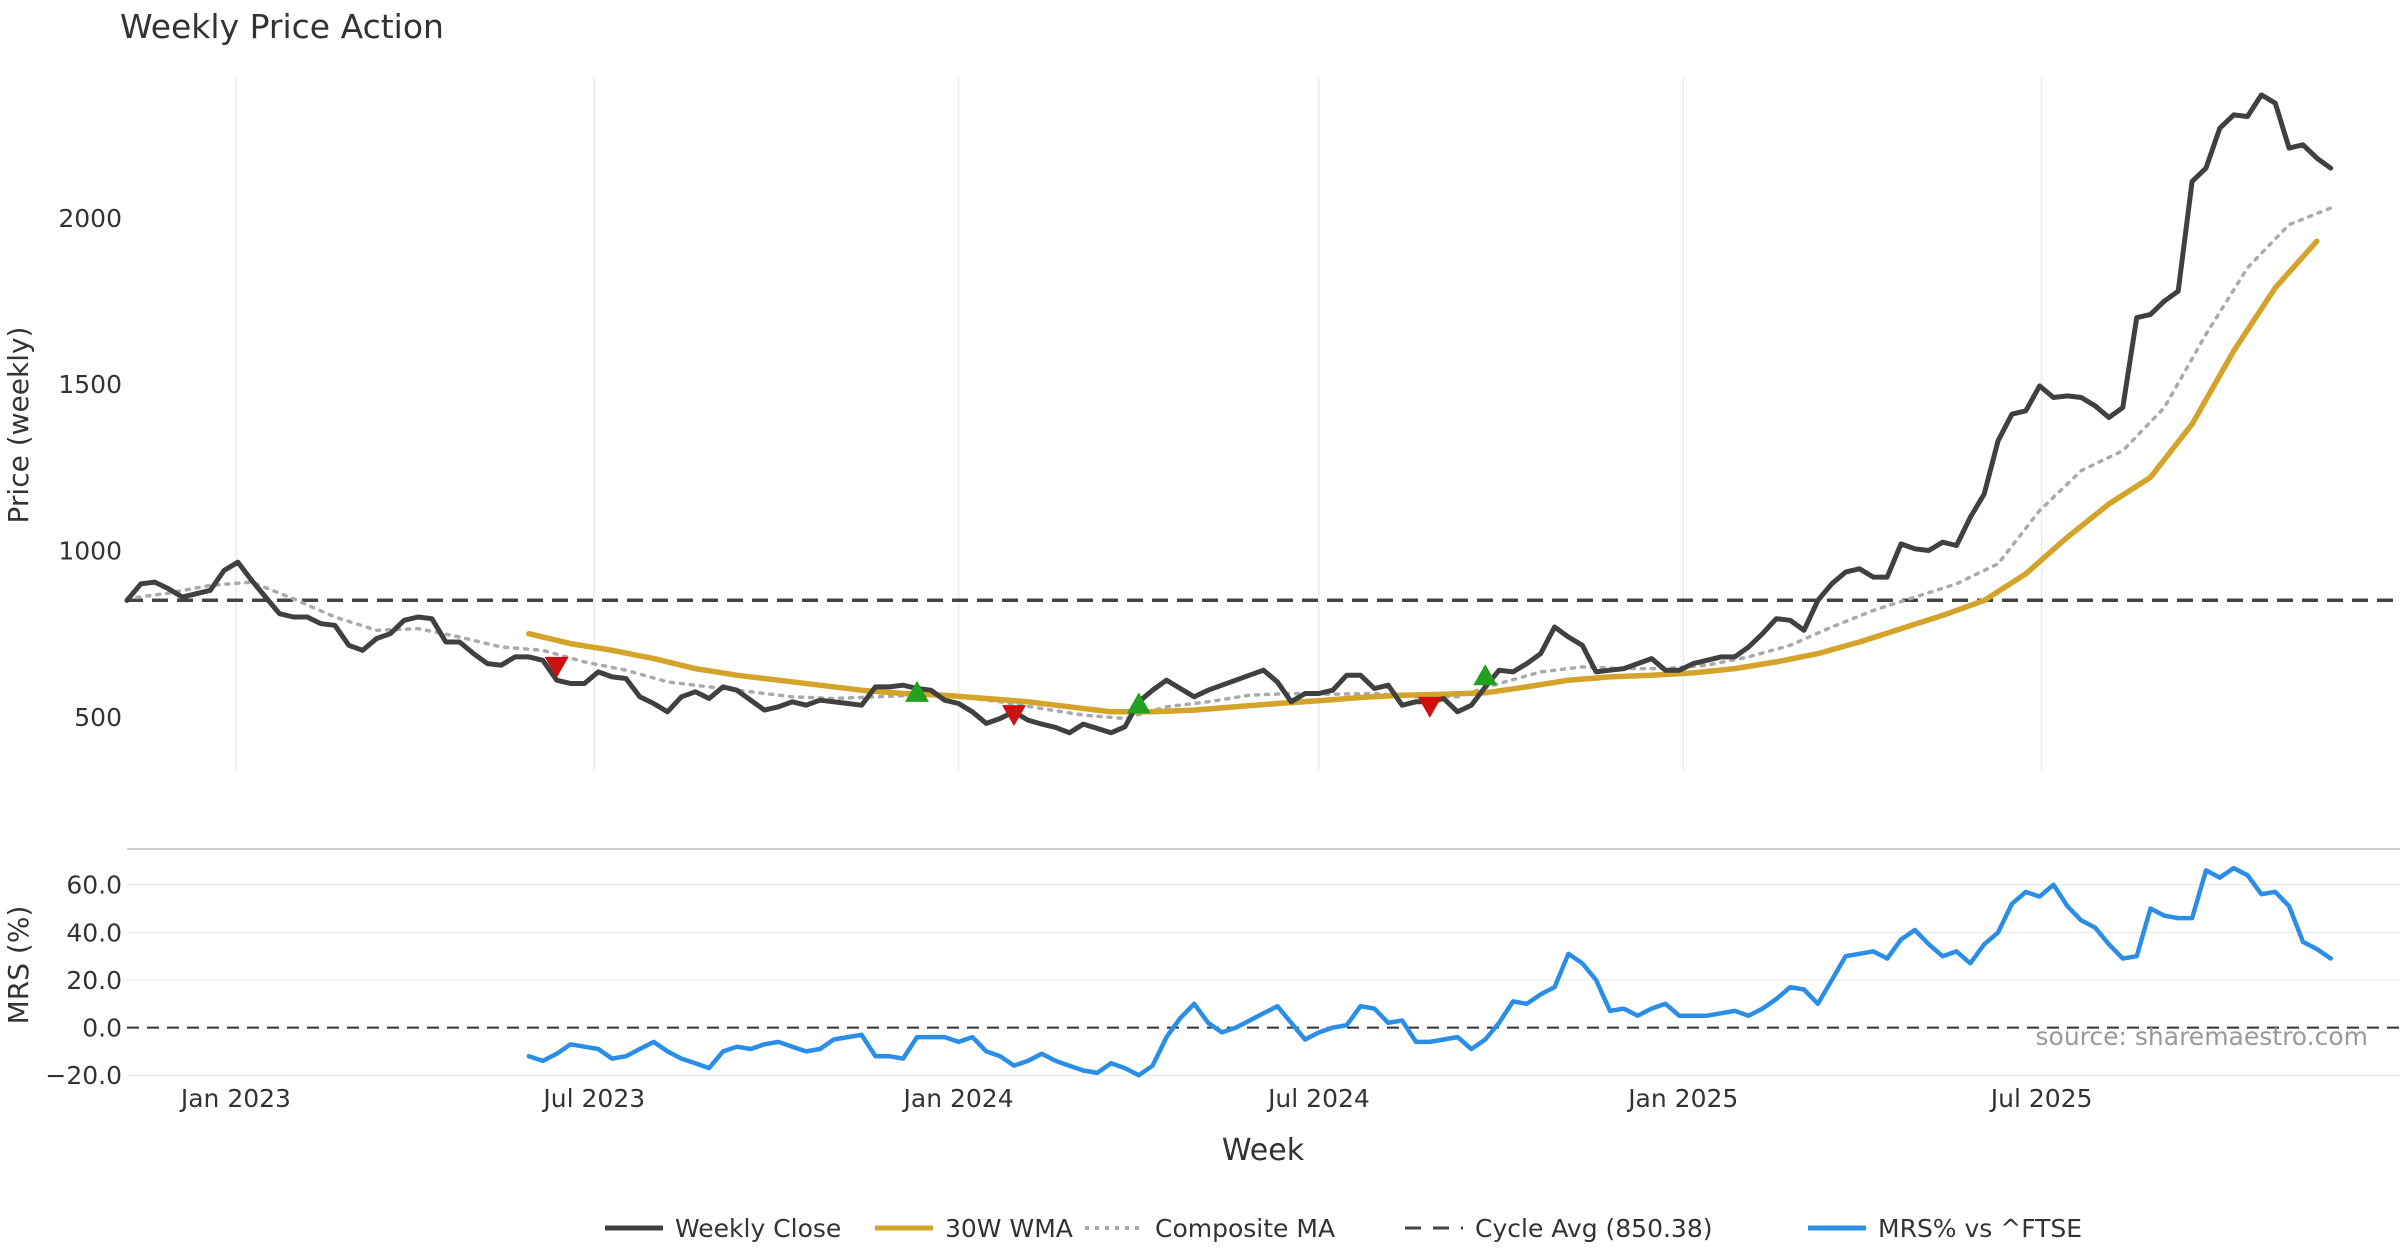 Image resolution: width=2400 pixels, height=1260 pixels. I want to click on x-tick-label: Jul 2023, so click(593, 1098).